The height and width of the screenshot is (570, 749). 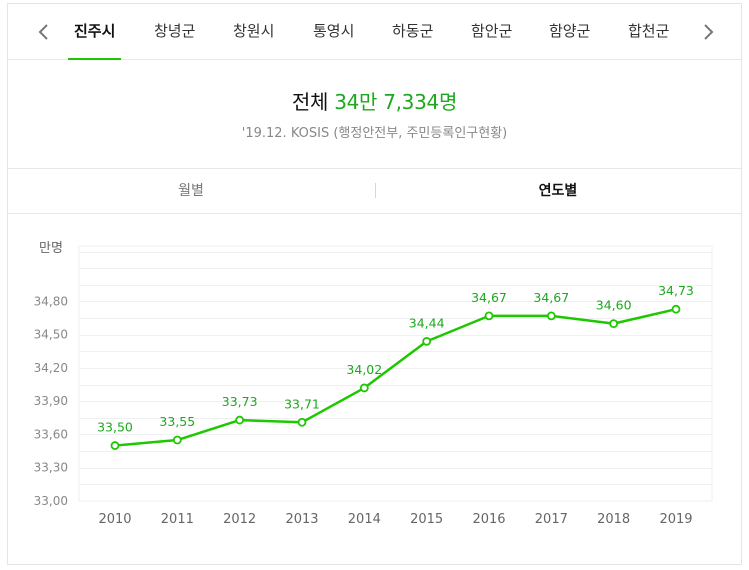 What do you see at coordinates (551, 519) in the screenshot?
I see `x-tick-label: 2017` at bounding box center [551, 519].